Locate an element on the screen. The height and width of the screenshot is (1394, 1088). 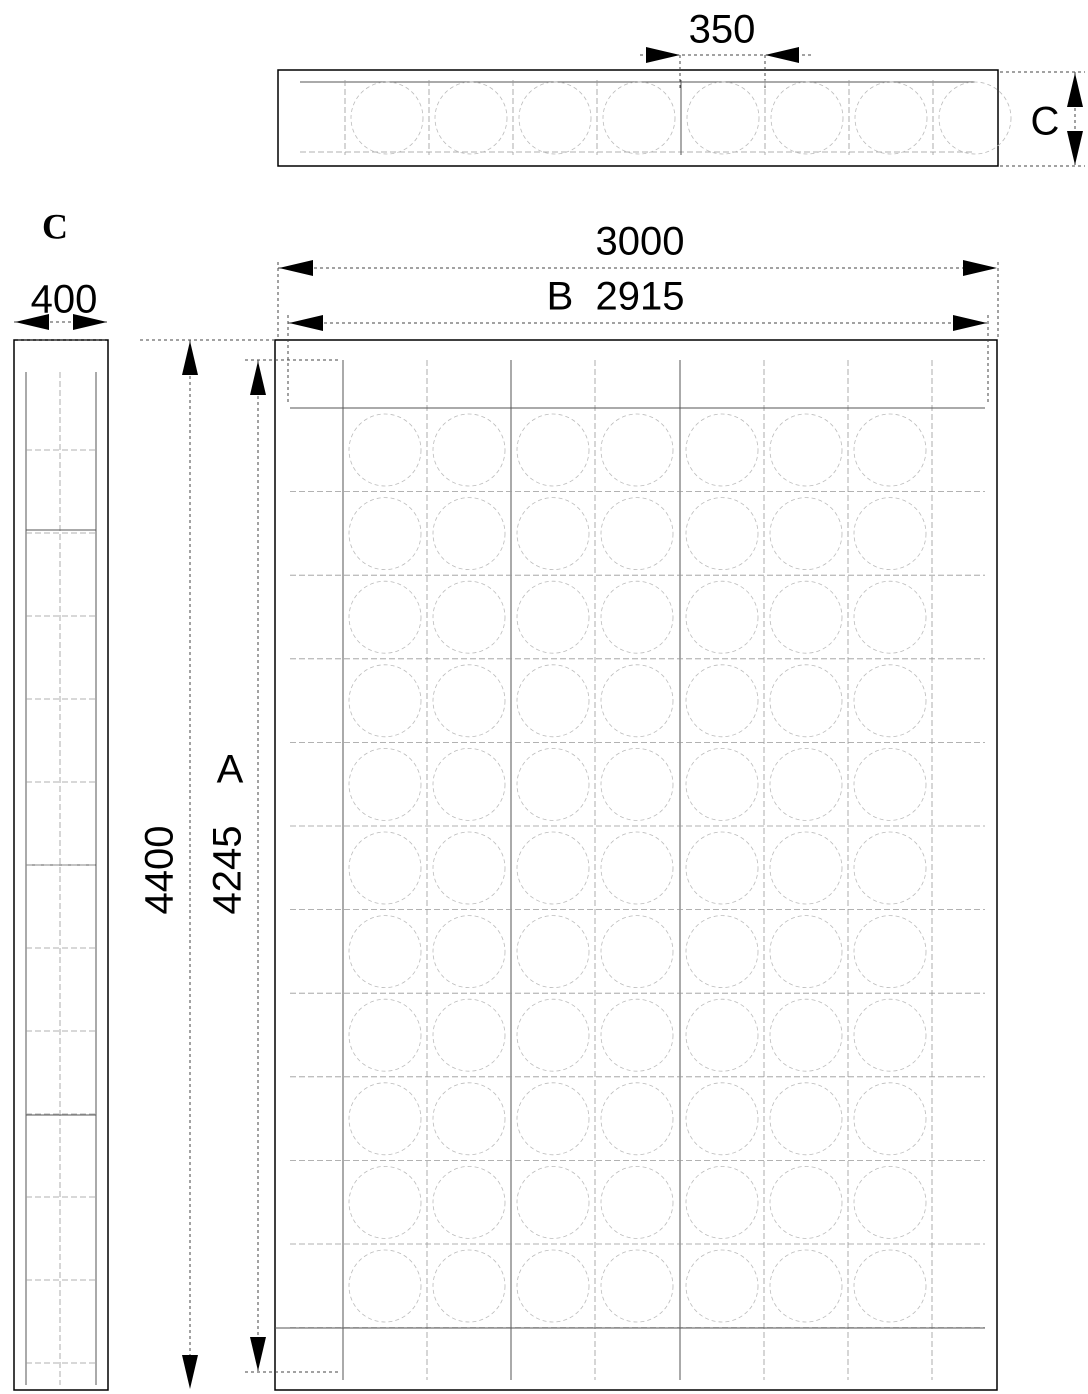
dimension-label: C is located at coordinates (1045, 122).